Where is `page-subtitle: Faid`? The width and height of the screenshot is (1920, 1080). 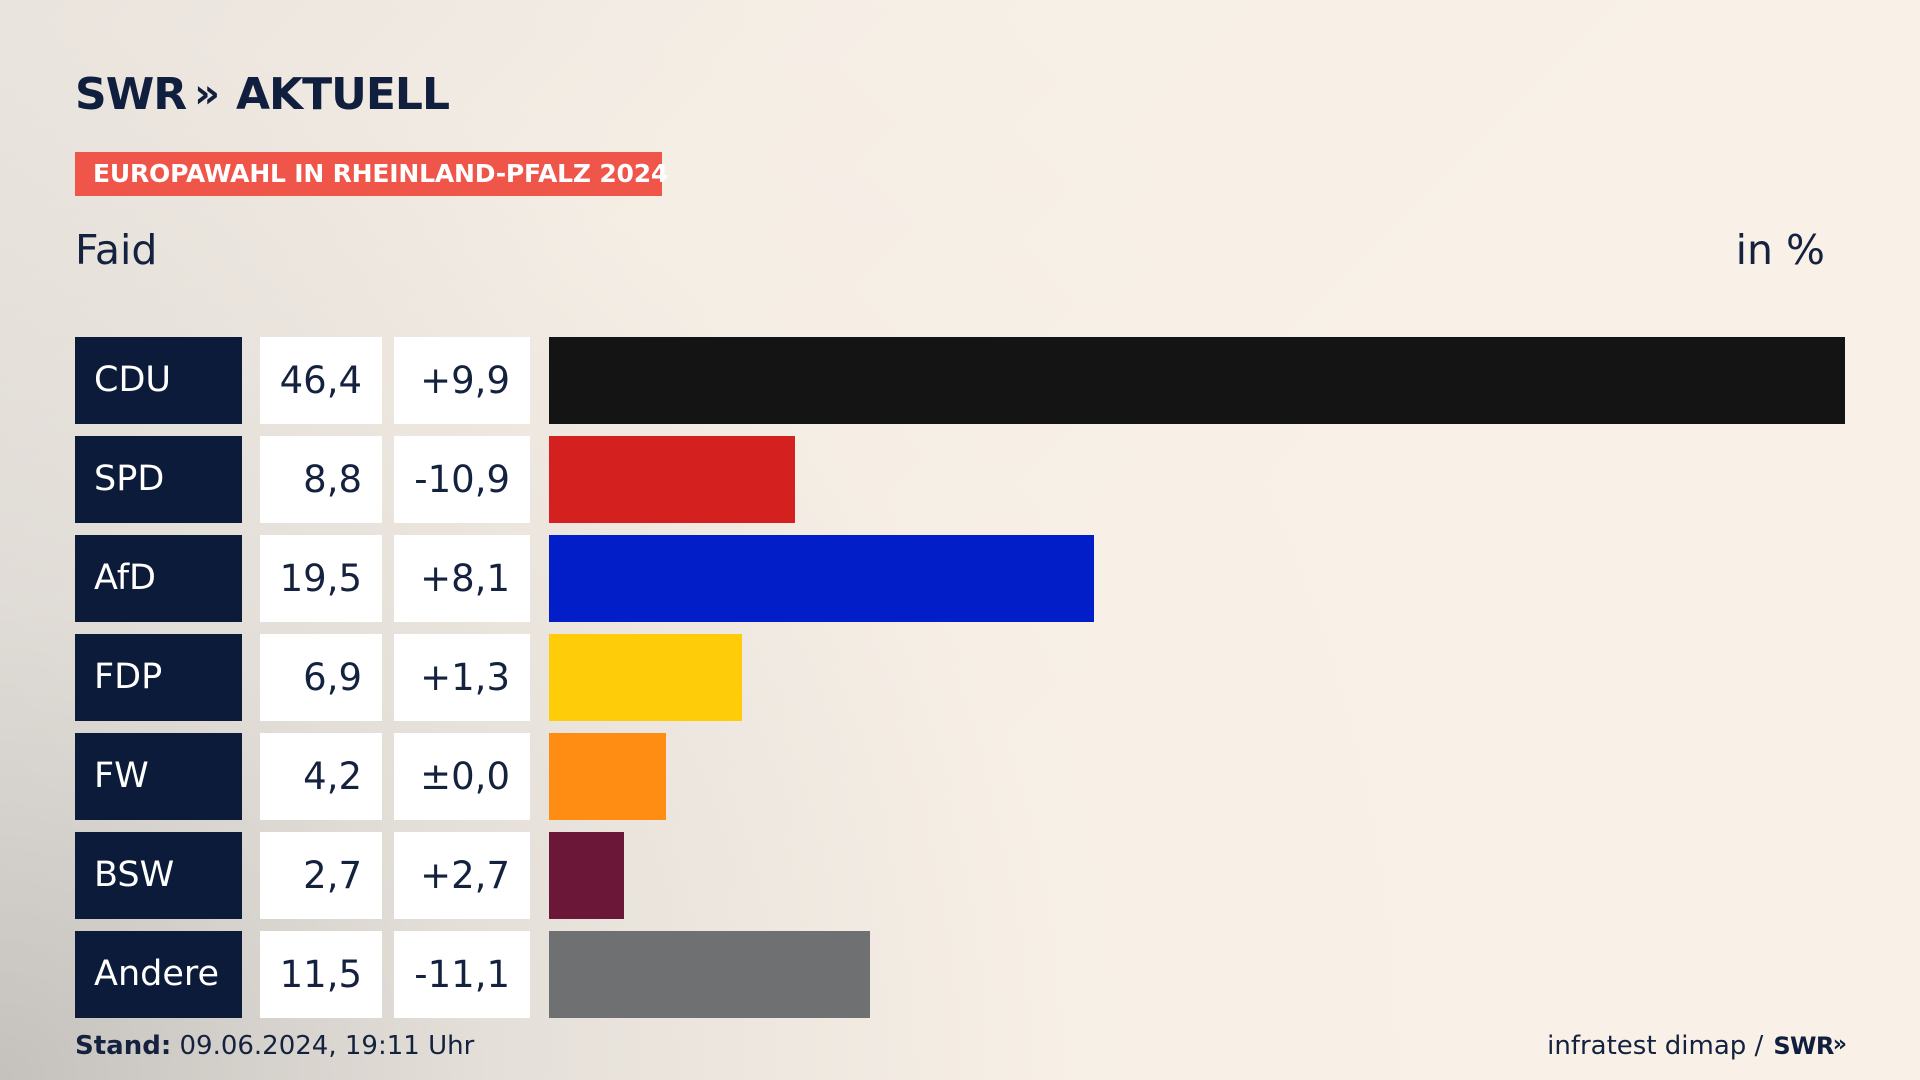 page-subtitle: Faid is located at coordinates (116, 250).